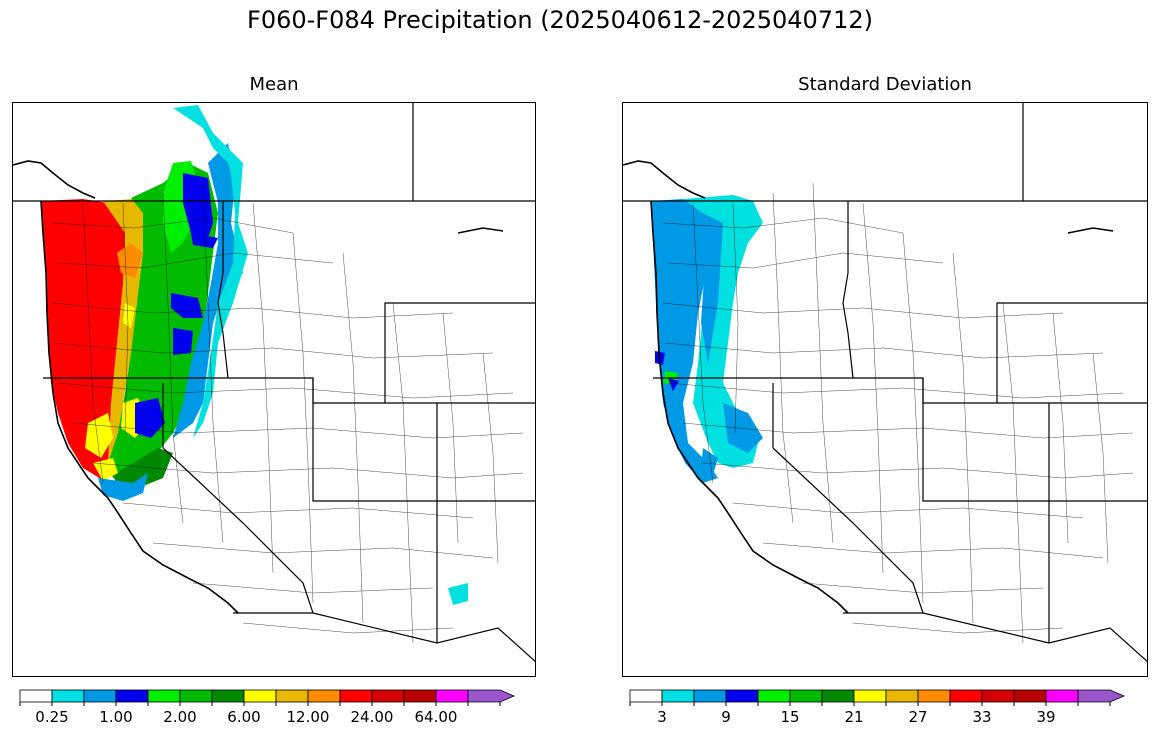  I want to click on mean-colorbar: 0.25 1.00 2.00 6.00 12.00 24.00 64.00, so click(275, 712).